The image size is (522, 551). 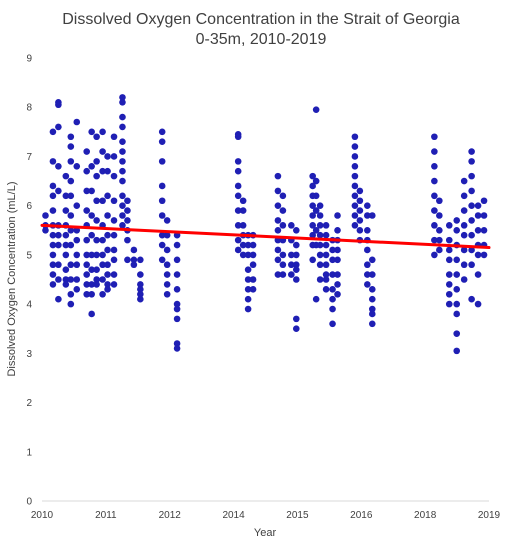 What do you see at coordinates (29, 305) in the screenshot?
I see `y-tick-label: 4` at bounding box center [29, 305].